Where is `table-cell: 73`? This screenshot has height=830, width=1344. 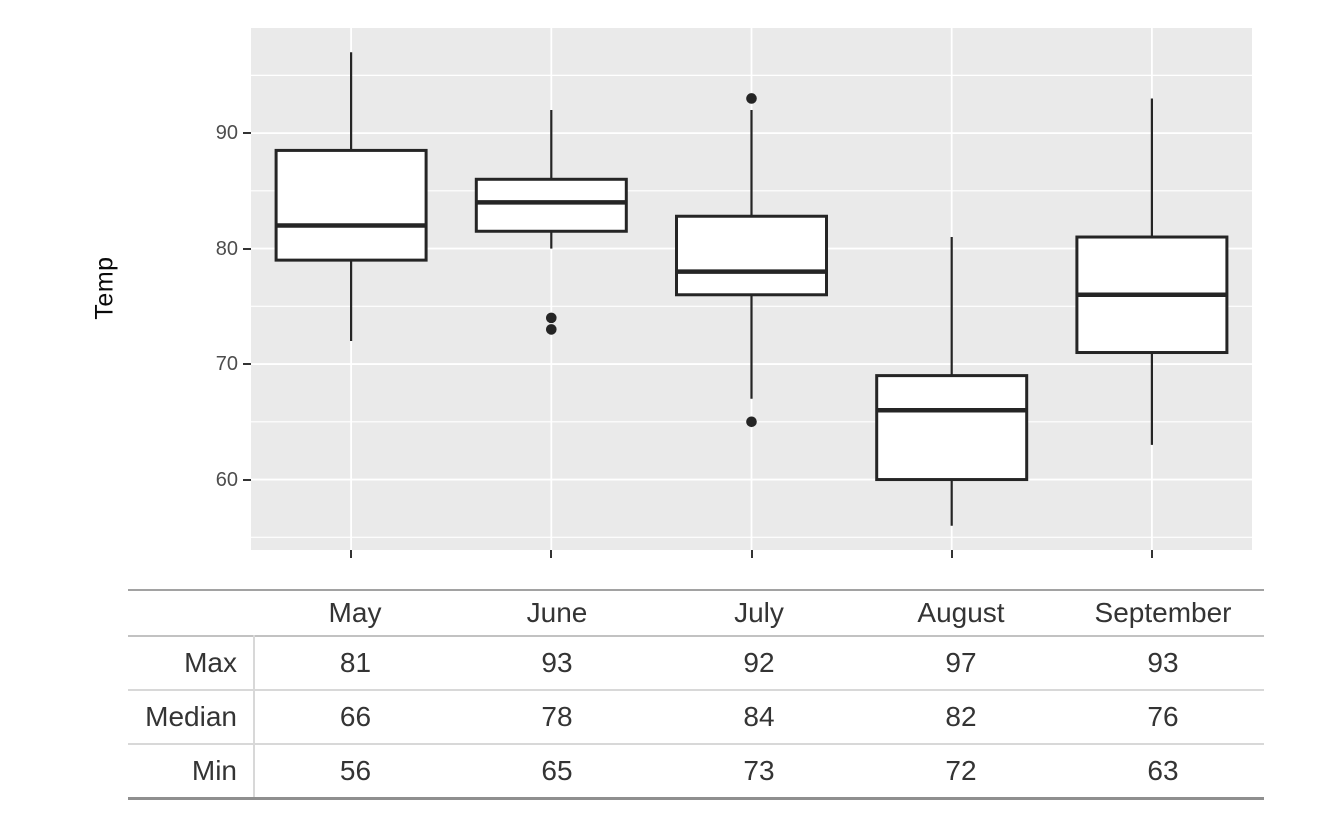 table-cell: 73 is located at coordinates (759, 770).